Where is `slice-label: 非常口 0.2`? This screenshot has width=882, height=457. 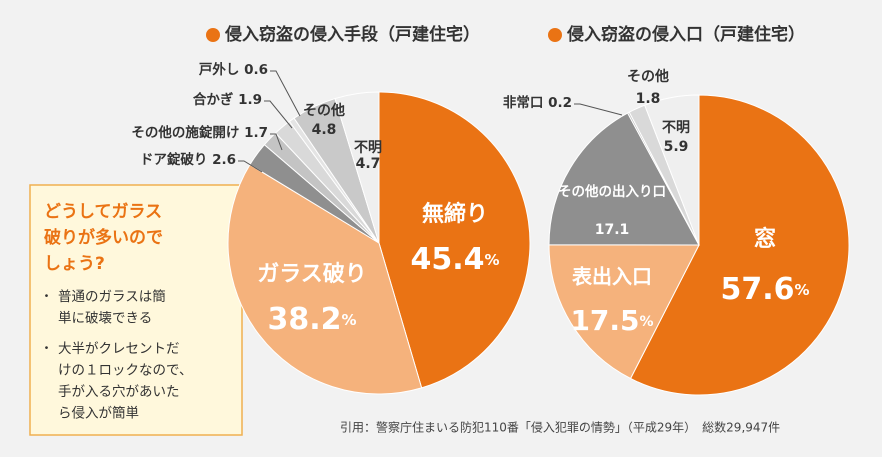 slice-label: 非常口 0.2 is located at coordinates (537, 102).